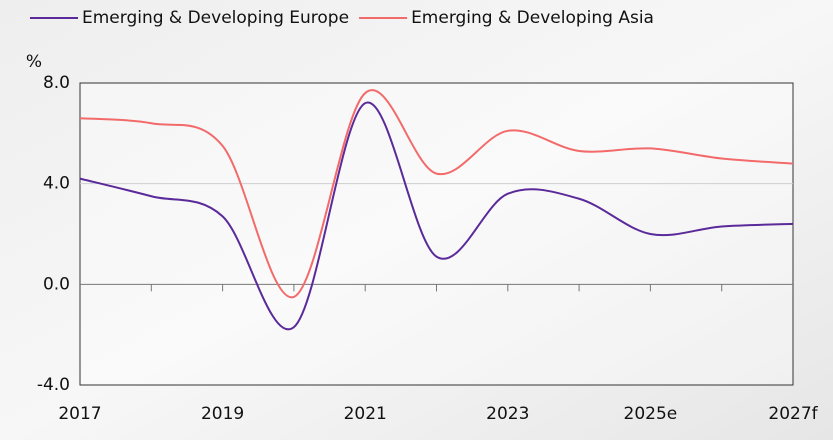  Describe the element at coordinates (651, 414) in the screenshot. I see `x-tick-label: 2025e` at that location.